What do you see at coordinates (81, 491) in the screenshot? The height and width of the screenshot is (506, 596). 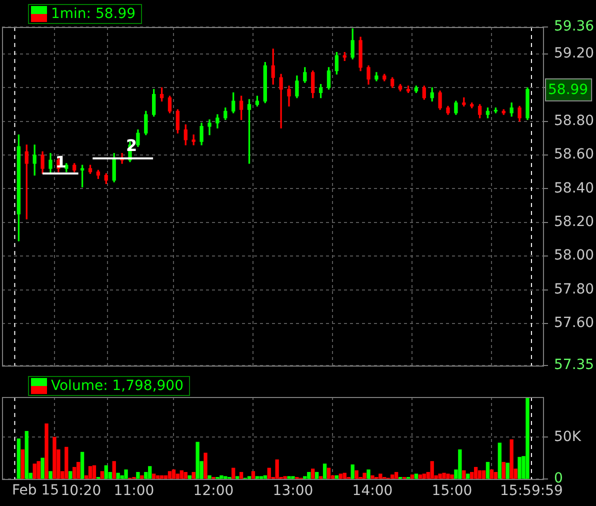 I see `x-tick-label: 10:20` at bounding box center [81, 491].